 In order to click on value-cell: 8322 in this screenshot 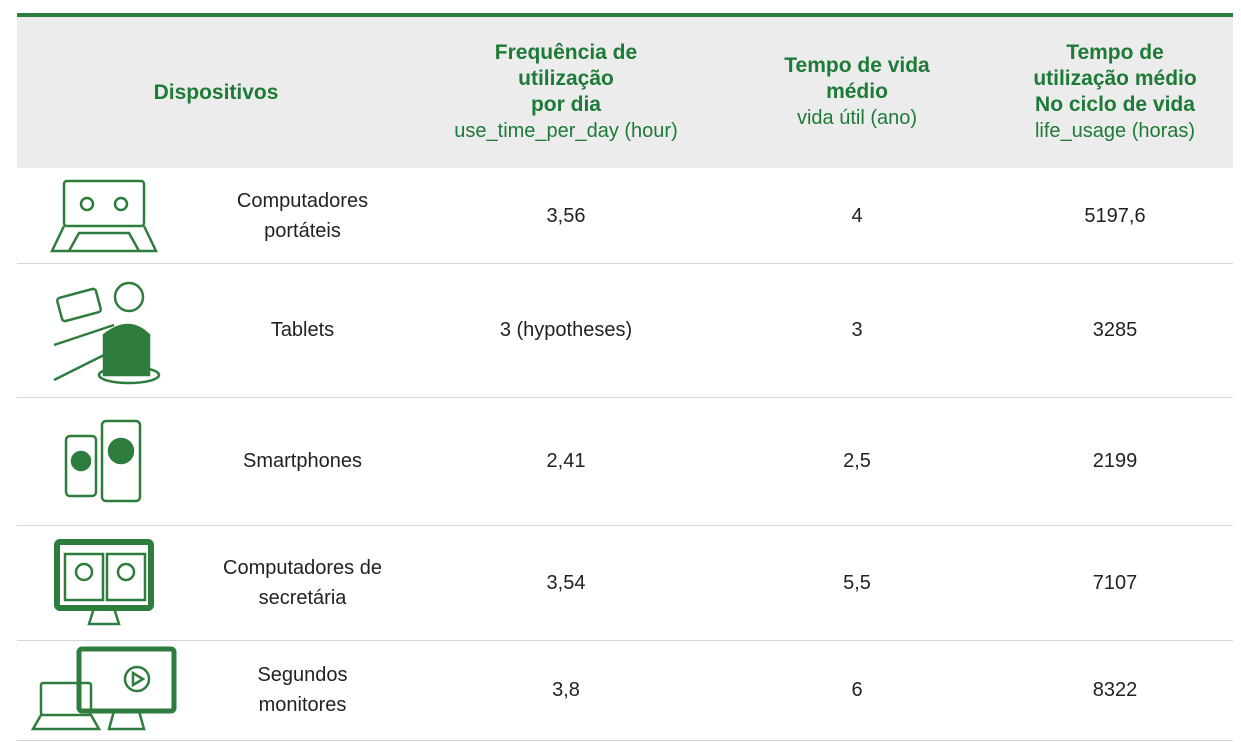, I will do `click(1115, 690)`.